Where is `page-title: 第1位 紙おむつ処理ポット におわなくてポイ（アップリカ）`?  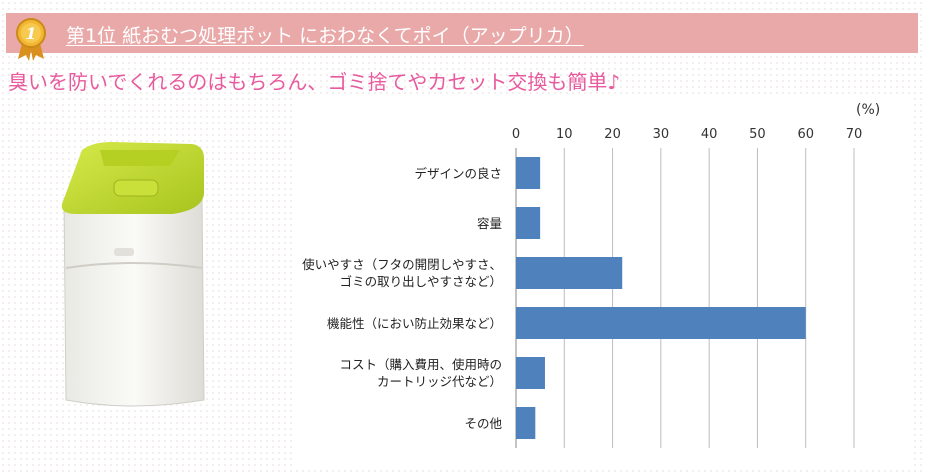 page-title: 第1位 紙おむつ処理ポット におわなくてポイ（アップリカ） is located at coordinates (325, 36).